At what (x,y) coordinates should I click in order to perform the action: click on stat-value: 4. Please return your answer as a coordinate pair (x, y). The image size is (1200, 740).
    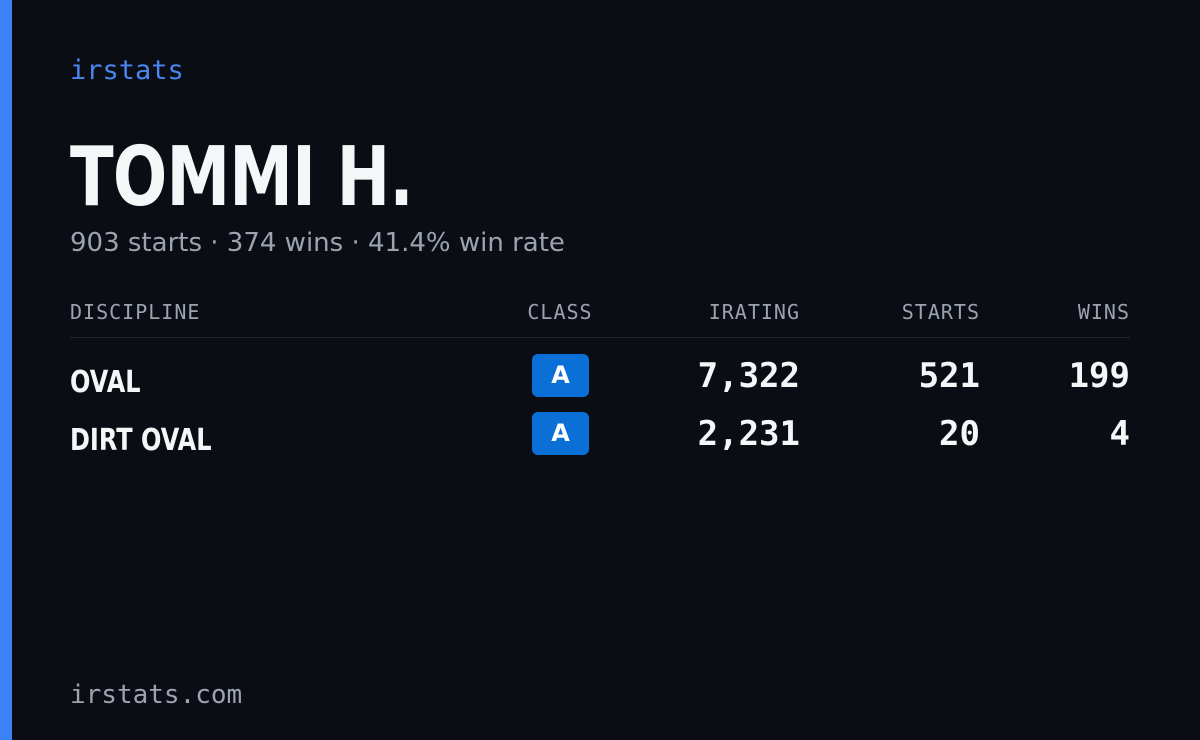
    Looking at the image, I should click on (1119, 434).